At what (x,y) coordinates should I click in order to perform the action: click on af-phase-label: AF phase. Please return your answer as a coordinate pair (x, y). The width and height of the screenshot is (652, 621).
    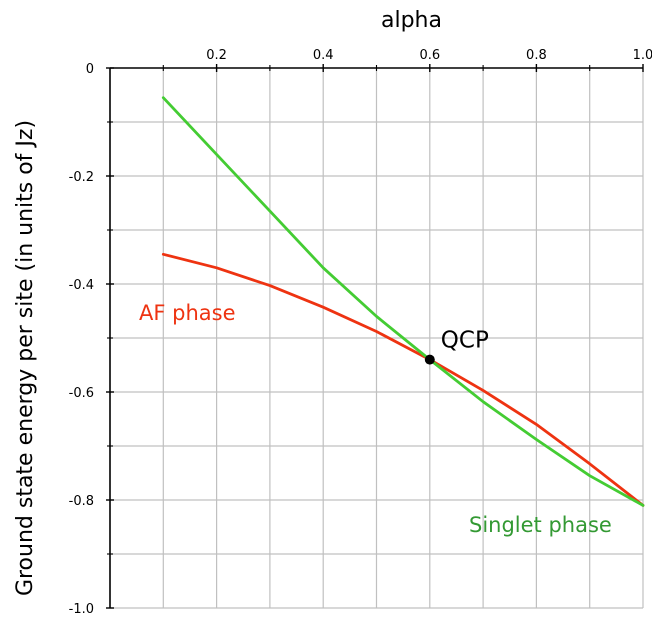
    Looking at the image, I should click on (187, 313).